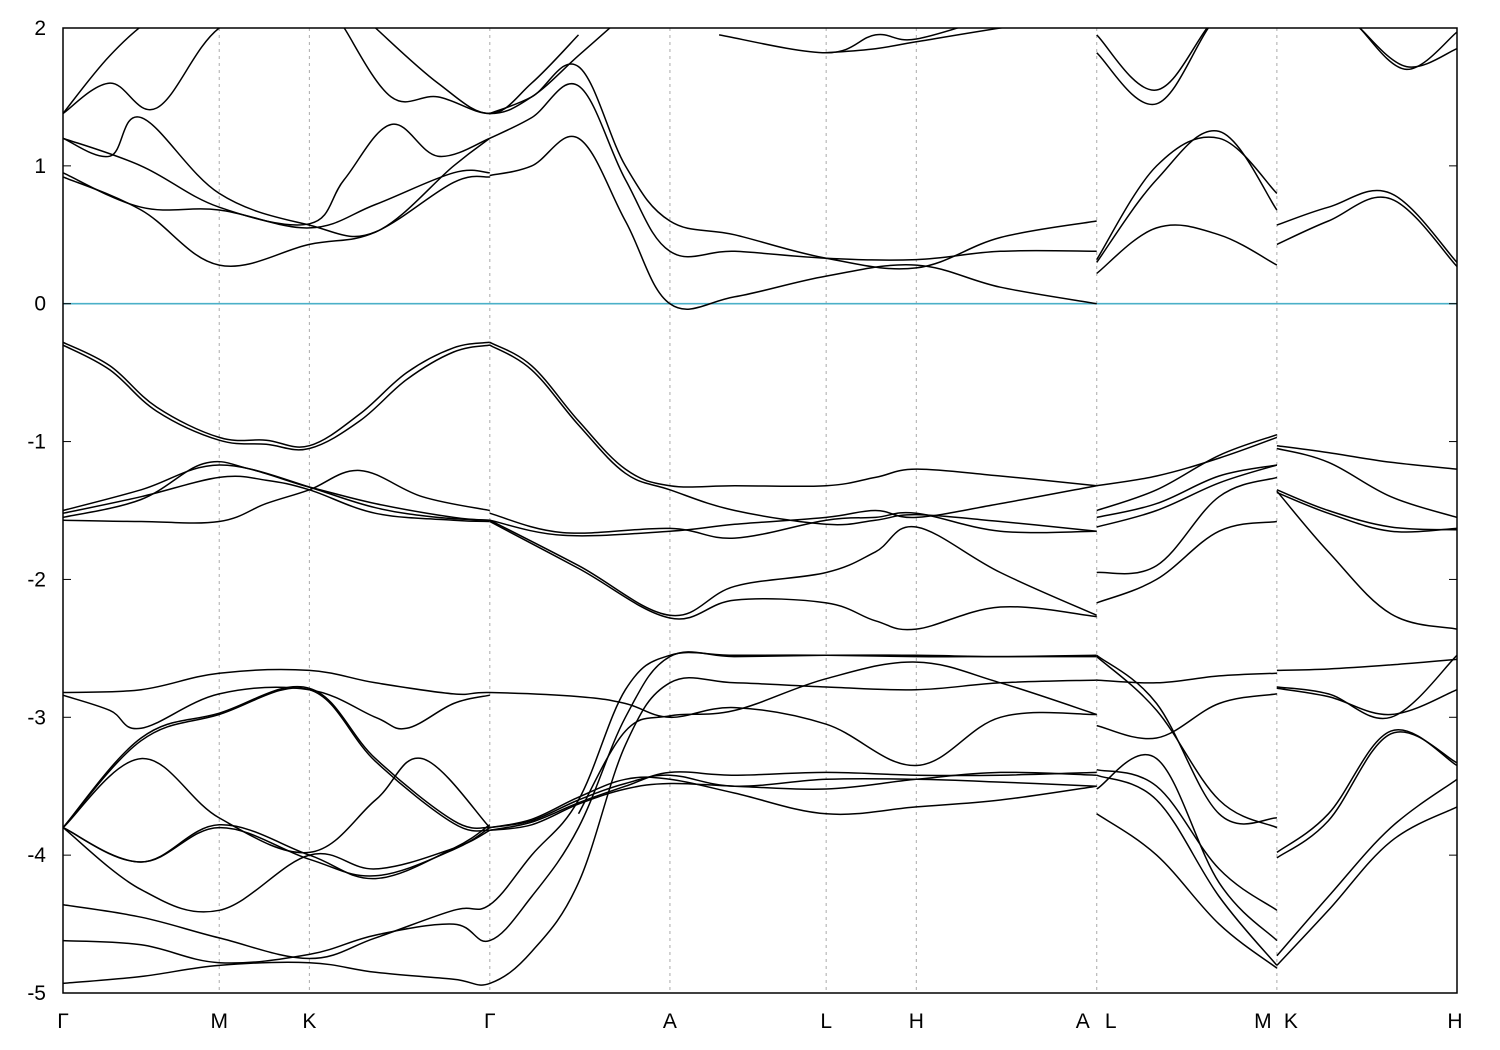  Describe the element at coordinates (40, 28) in the screenshot. I see `y-tick-label: 2` at that location.